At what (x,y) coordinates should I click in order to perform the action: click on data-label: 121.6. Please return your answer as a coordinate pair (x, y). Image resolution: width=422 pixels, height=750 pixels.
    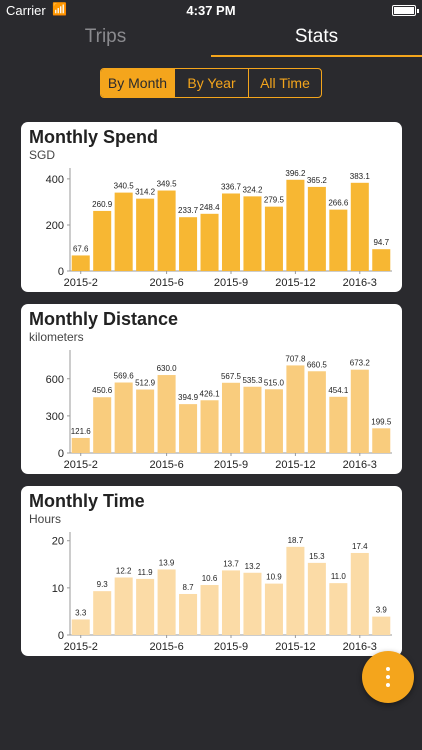
    Looking at the image, I should click on (81, 431).